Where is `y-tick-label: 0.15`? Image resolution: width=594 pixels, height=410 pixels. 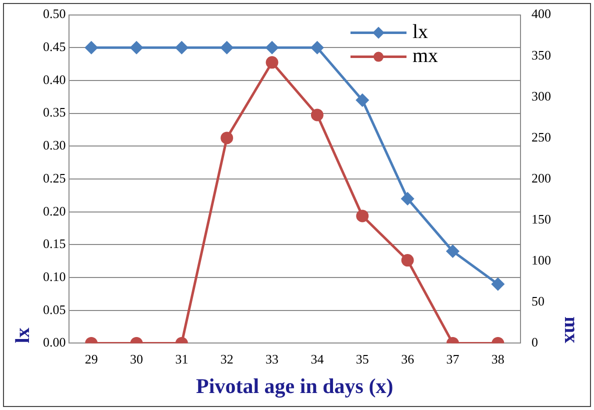
y-tick-label: 0.15 is located at coordinates (54, 244).